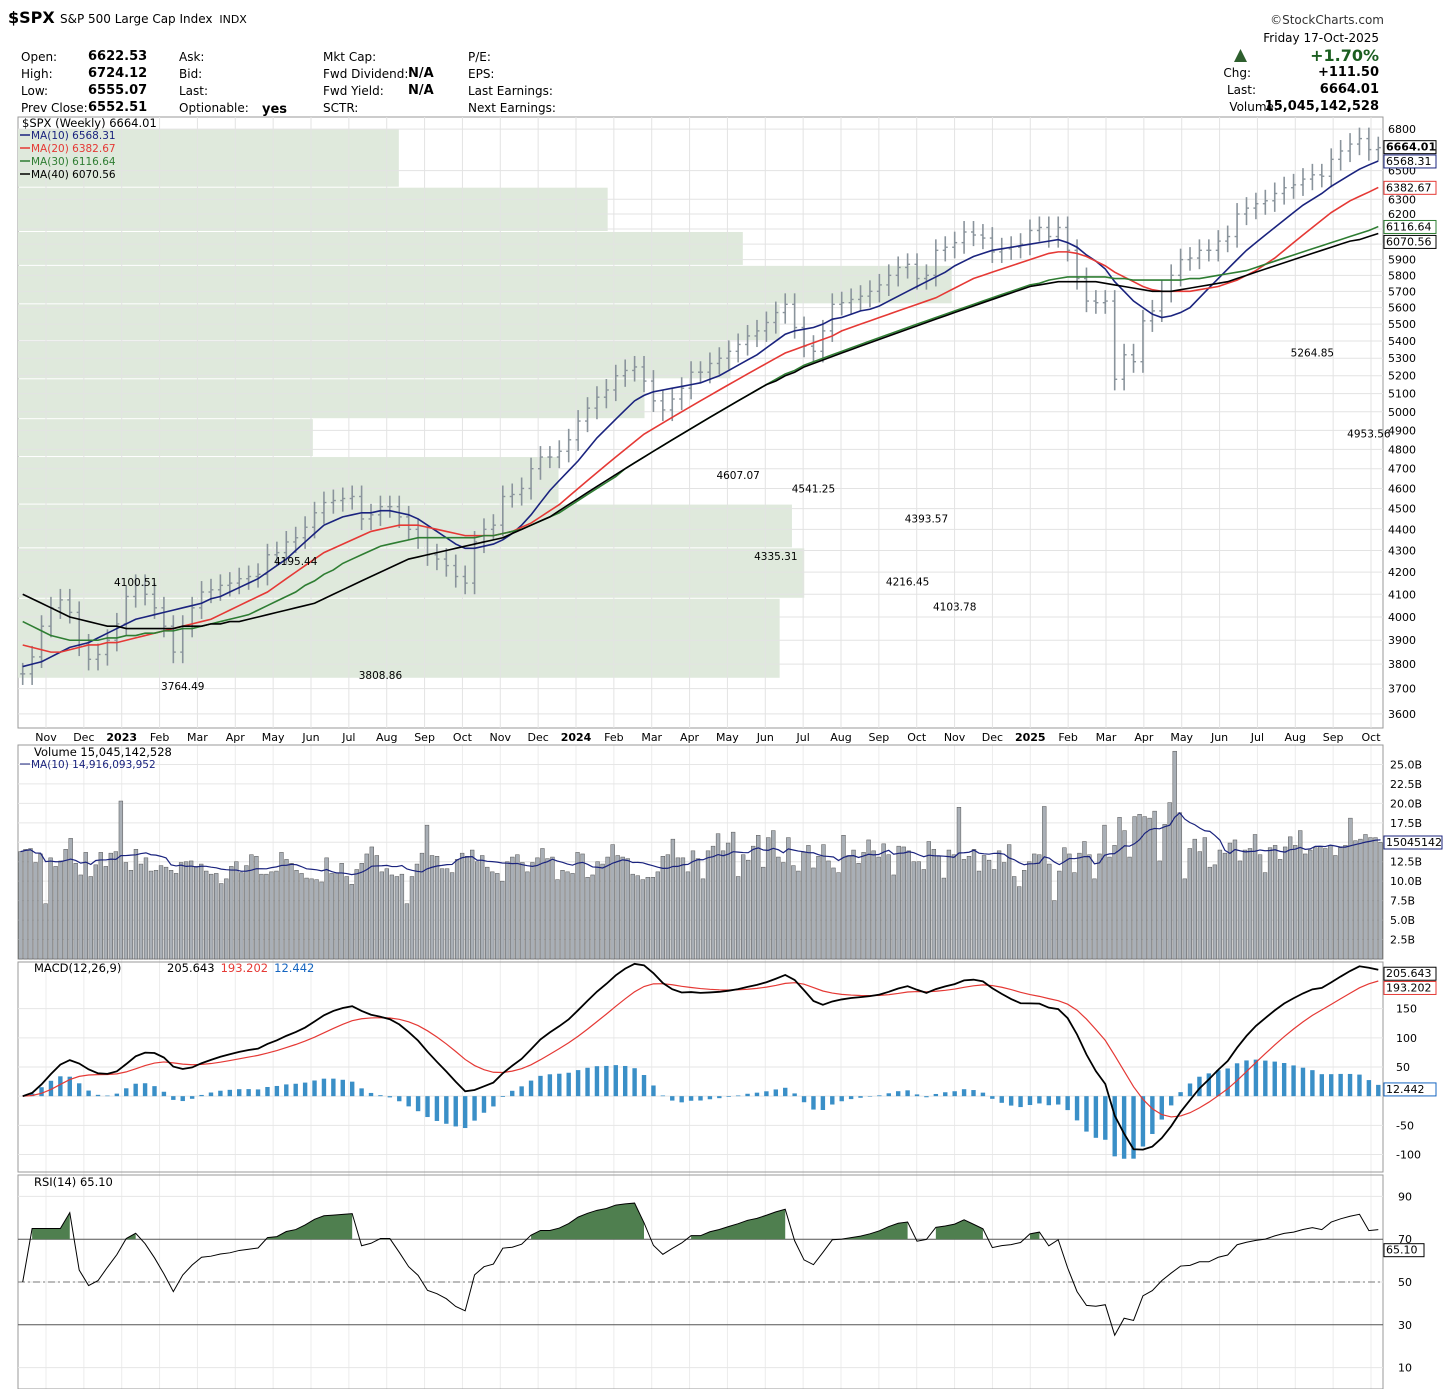 The image size is (1456, 1389). I want to click on quote-value: yes, so click(275, 109).